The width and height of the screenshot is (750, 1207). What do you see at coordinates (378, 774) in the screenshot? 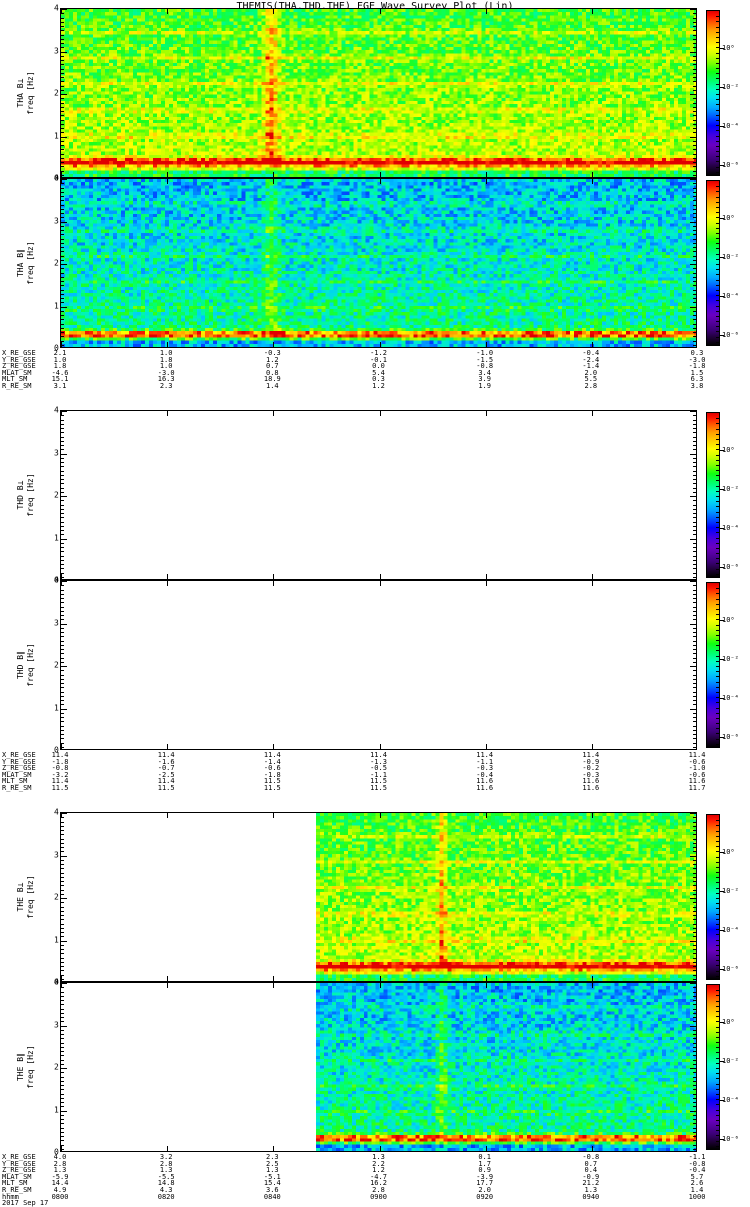
I see `ephemeris-value: -1.1` at bounding box center [378, 774].